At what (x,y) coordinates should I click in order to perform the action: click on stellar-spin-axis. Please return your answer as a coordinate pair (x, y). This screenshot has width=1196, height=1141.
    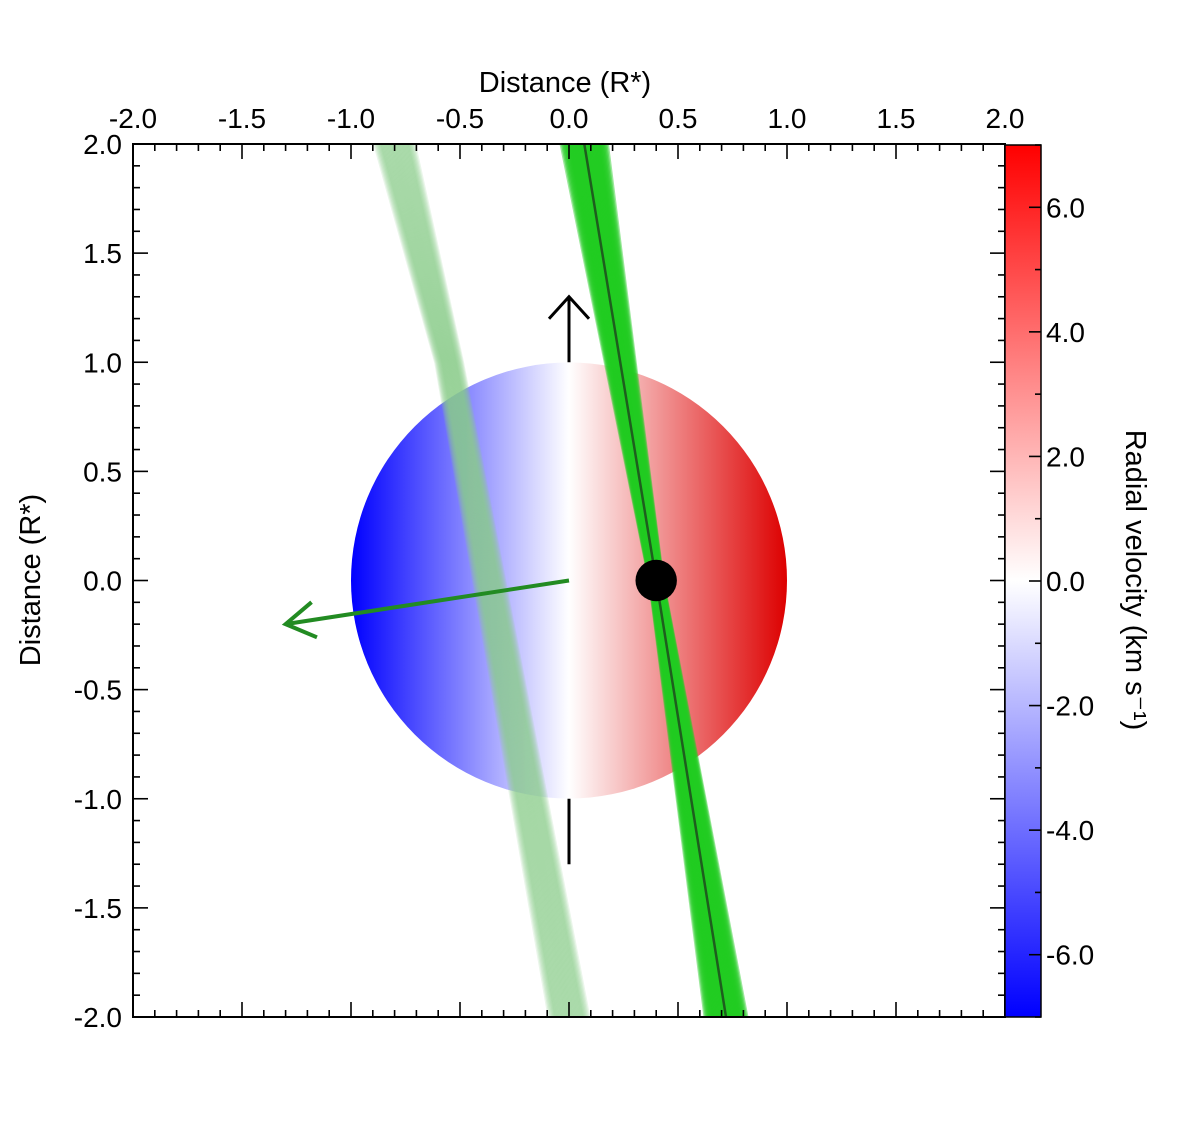
    Looking at the image, I should click on (569, 579).